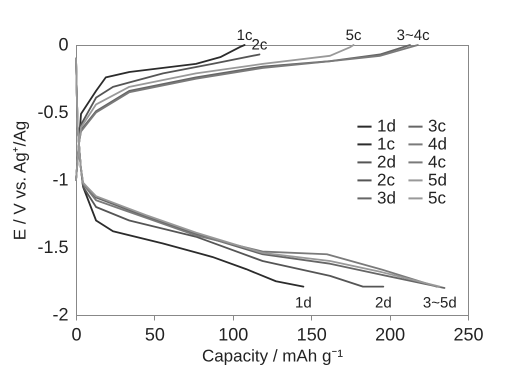  Describe the element at coordinates (386, 162) in the screenshot. I see `legend-label: 2d` at that location.